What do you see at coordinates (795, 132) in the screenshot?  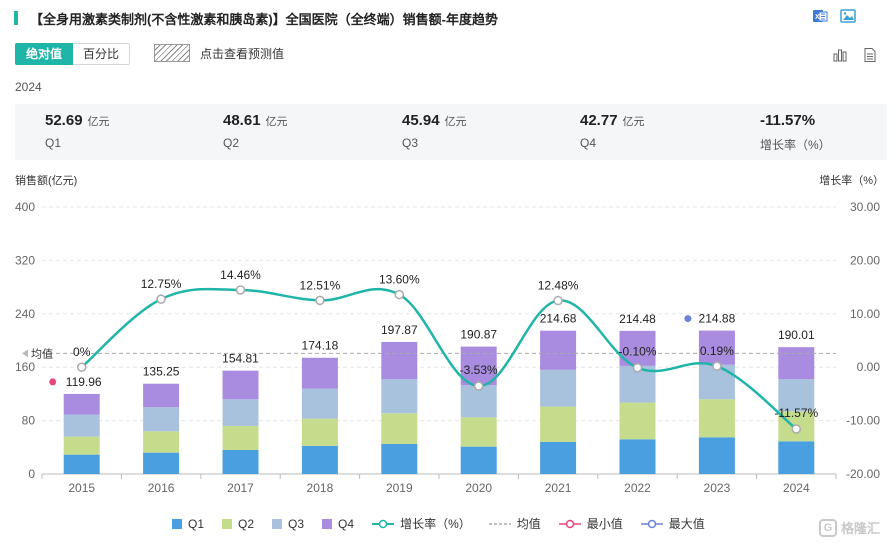 I see `summary-growth: -11.57% 增长率（%）` at bounding box center [795, 132].